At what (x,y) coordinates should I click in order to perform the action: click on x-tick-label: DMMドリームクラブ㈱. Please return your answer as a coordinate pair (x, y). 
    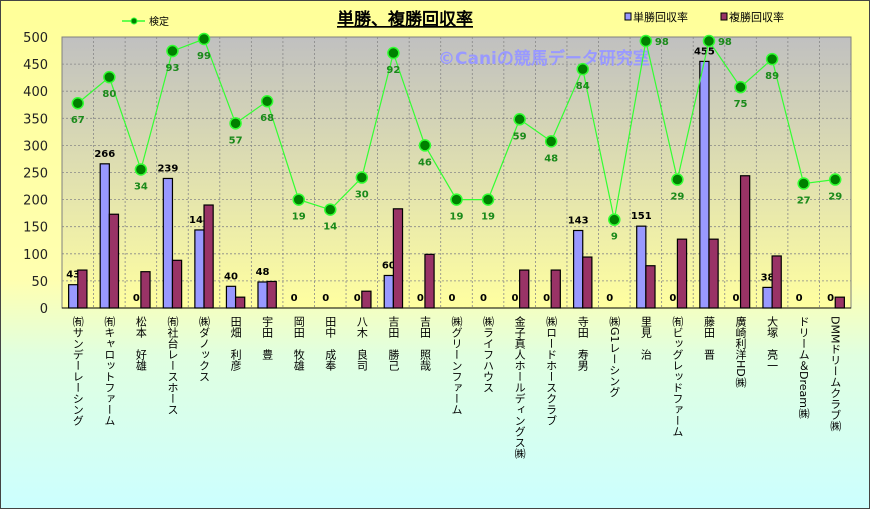
    Looking at the image, I should click on (835, 373).